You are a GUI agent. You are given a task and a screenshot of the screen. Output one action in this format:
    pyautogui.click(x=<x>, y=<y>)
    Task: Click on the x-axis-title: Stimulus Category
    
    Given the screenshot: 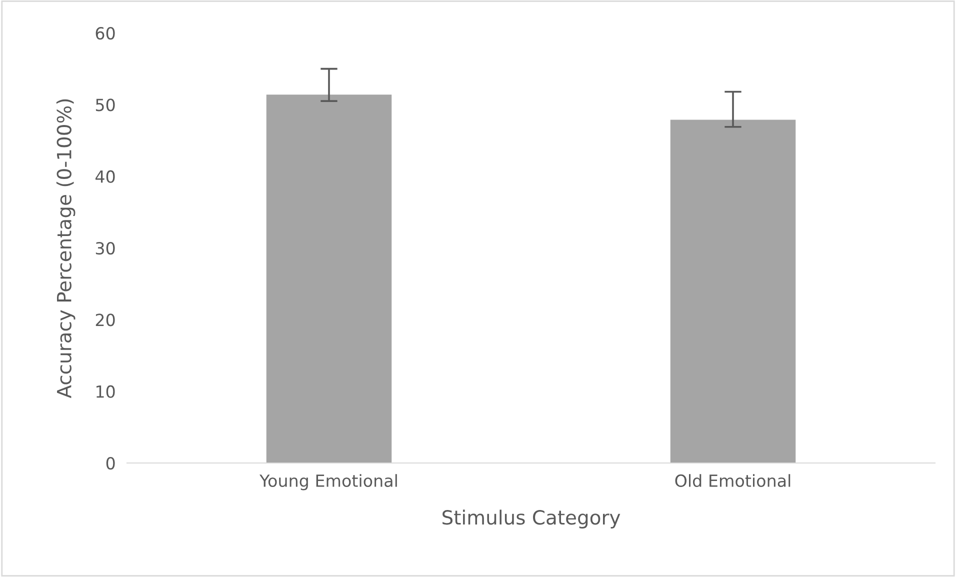 What is the action you would take?
    pyautogui.click(x=531, y=519)
    